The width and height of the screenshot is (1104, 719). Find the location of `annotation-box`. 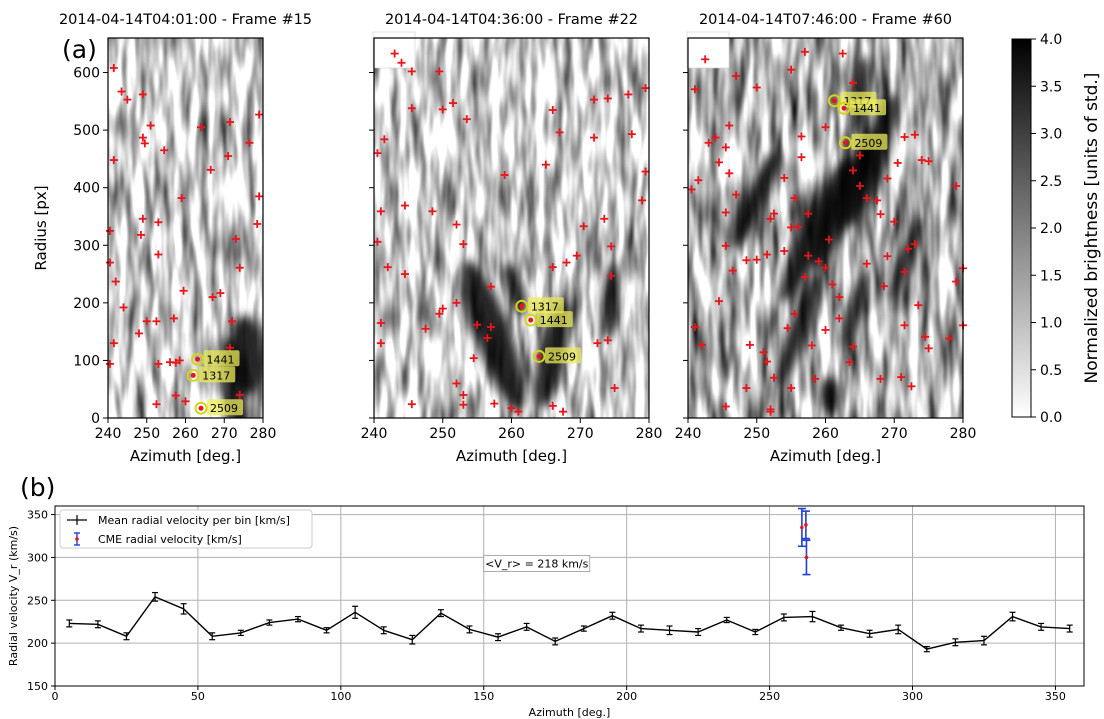

annotation-box is located at coordinates (537, 563).